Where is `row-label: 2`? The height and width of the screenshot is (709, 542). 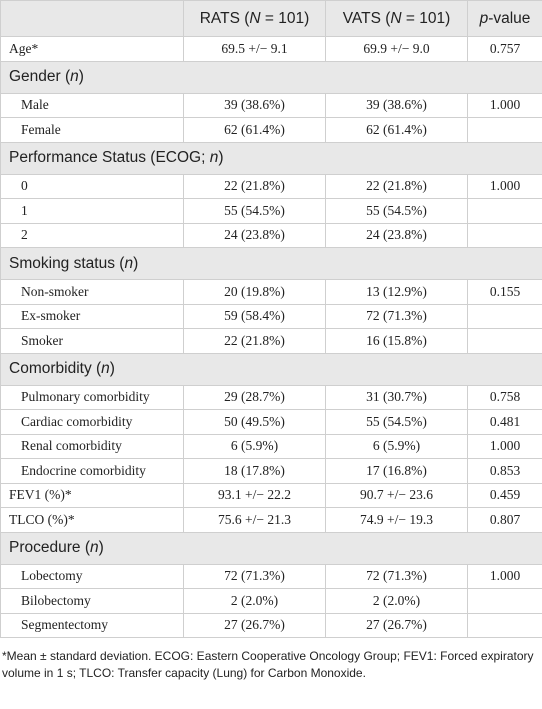
row-label: 2 is located at coordinates (92, 235).